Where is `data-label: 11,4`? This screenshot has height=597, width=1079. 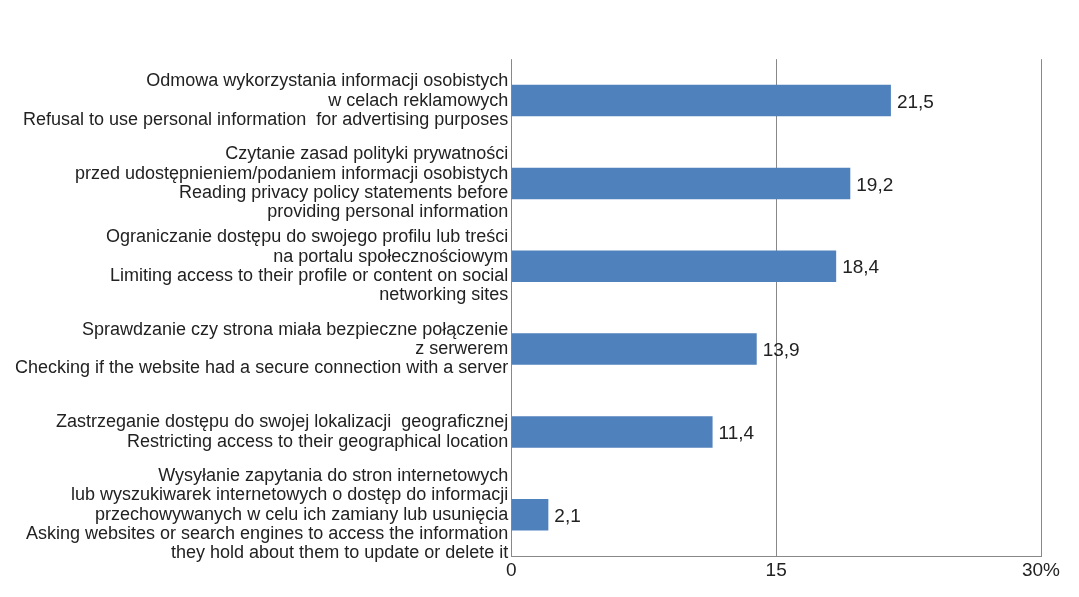 data-label: 11,4 is located at coordinates (736, 433).